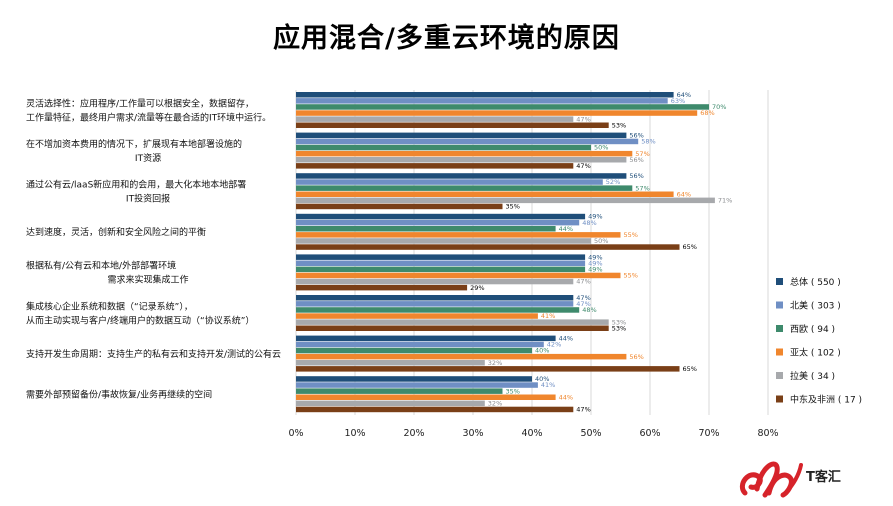  Describe the element at coordinates (601, 148) in the screenshot. I see `data-label: 50%` at that location.